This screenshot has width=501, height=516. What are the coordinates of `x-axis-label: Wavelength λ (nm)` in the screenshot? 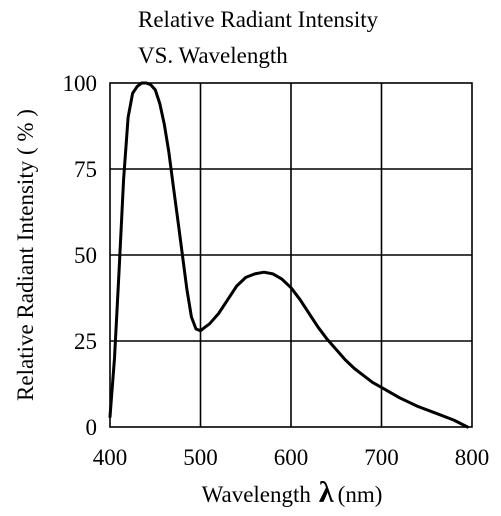 It's located at (292, 492).